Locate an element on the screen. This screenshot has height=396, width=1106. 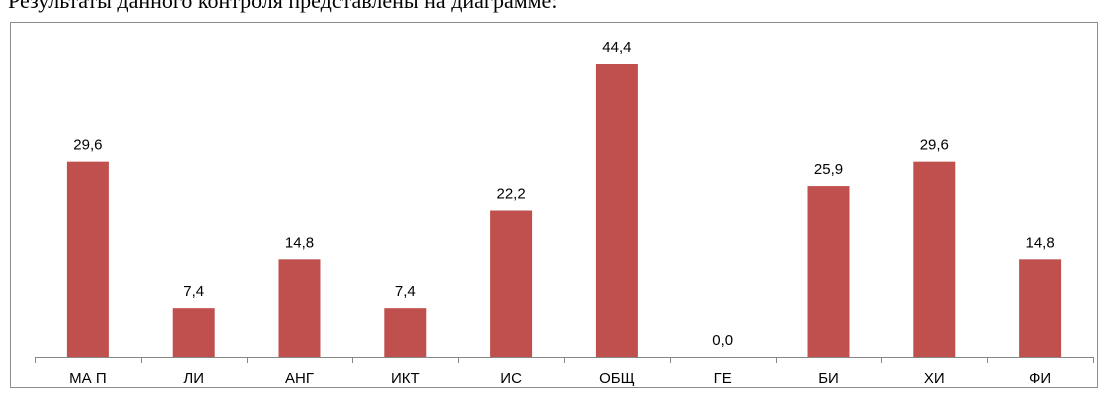
x-tick-label: МА П is located at coordinates (87, 378).